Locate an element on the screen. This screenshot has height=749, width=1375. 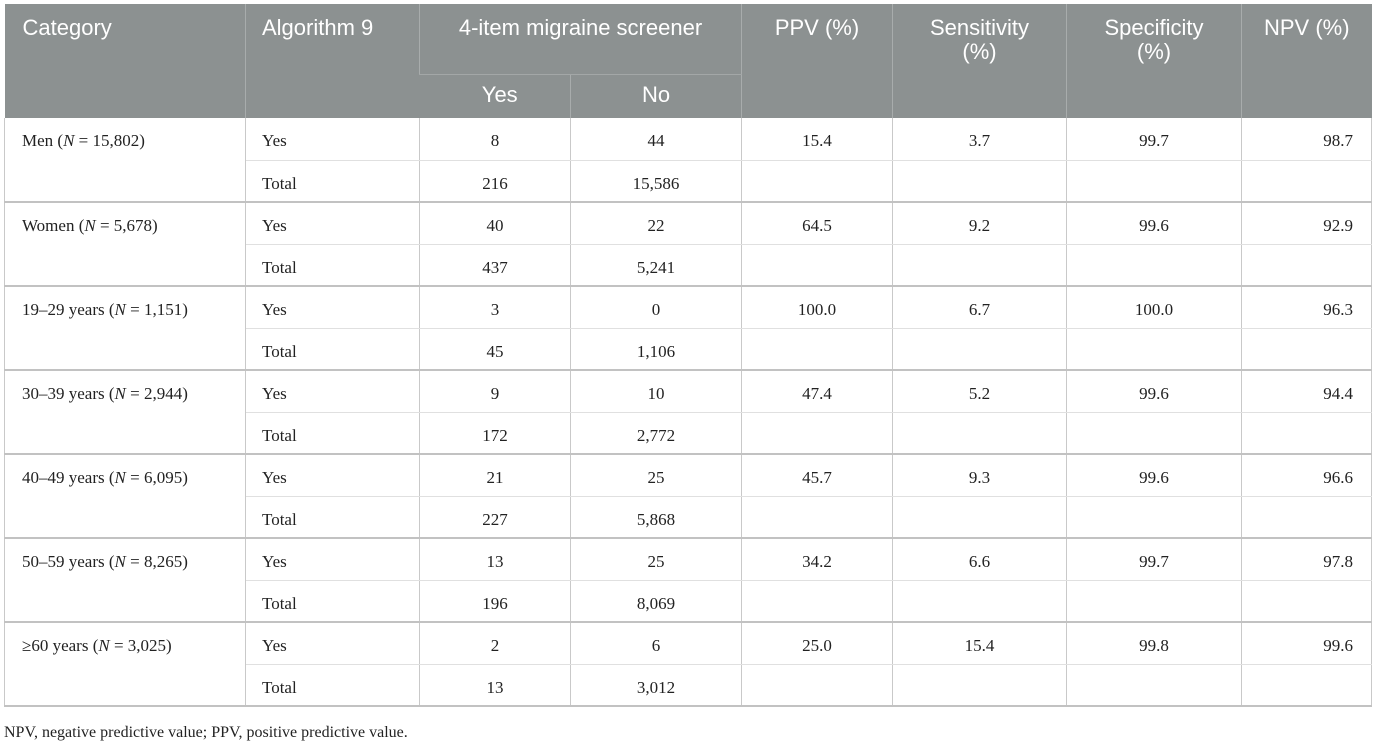
header-algorithm: Algorithm 9 is located at coordinates (332, 61).